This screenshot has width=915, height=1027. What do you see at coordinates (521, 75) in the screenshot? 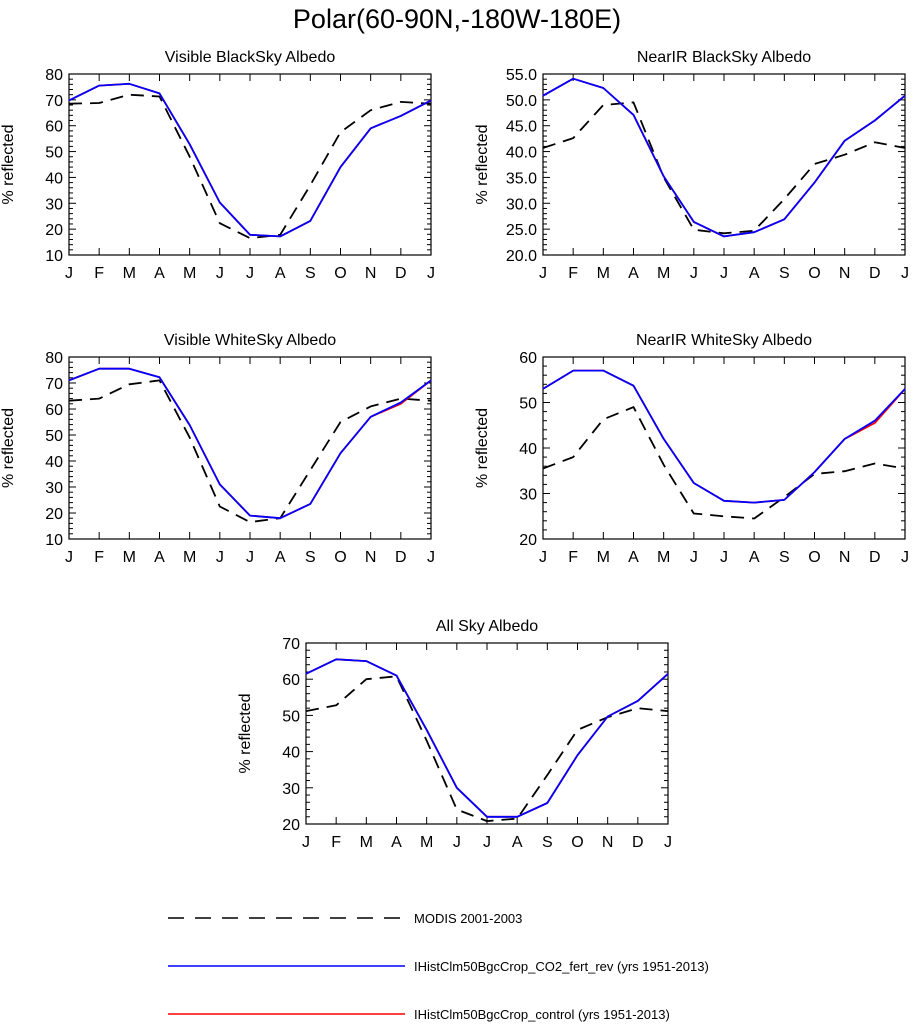
I see `y-tick-label: 55.0` at bounding box center [521, 75].